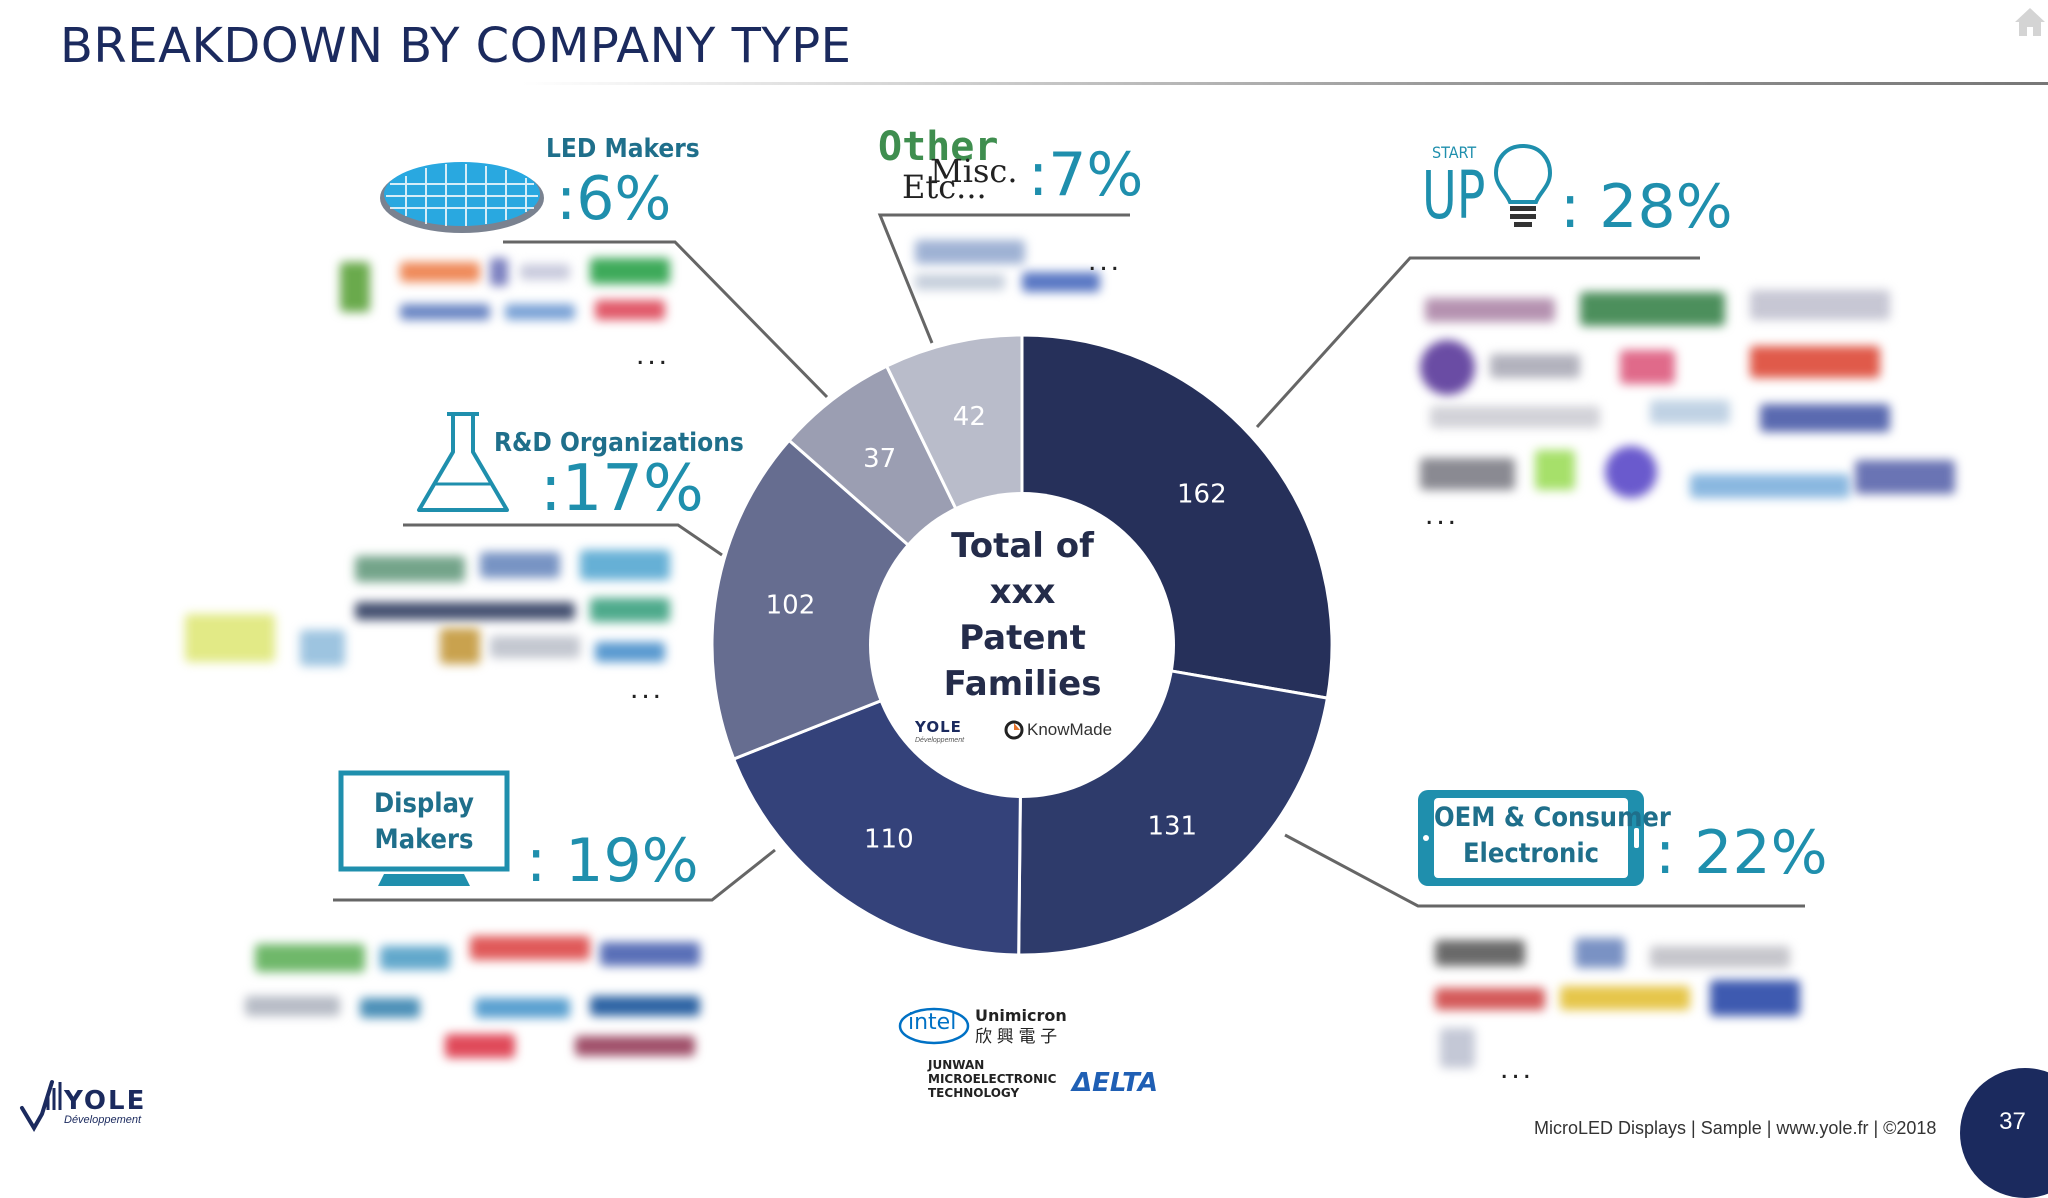 This screenshot has height=1198, width=2048. What do you see at coordinates (879, 459) in the screenshot?
I see `slice-value-label-4: 37` at bounding box center [879, 459].